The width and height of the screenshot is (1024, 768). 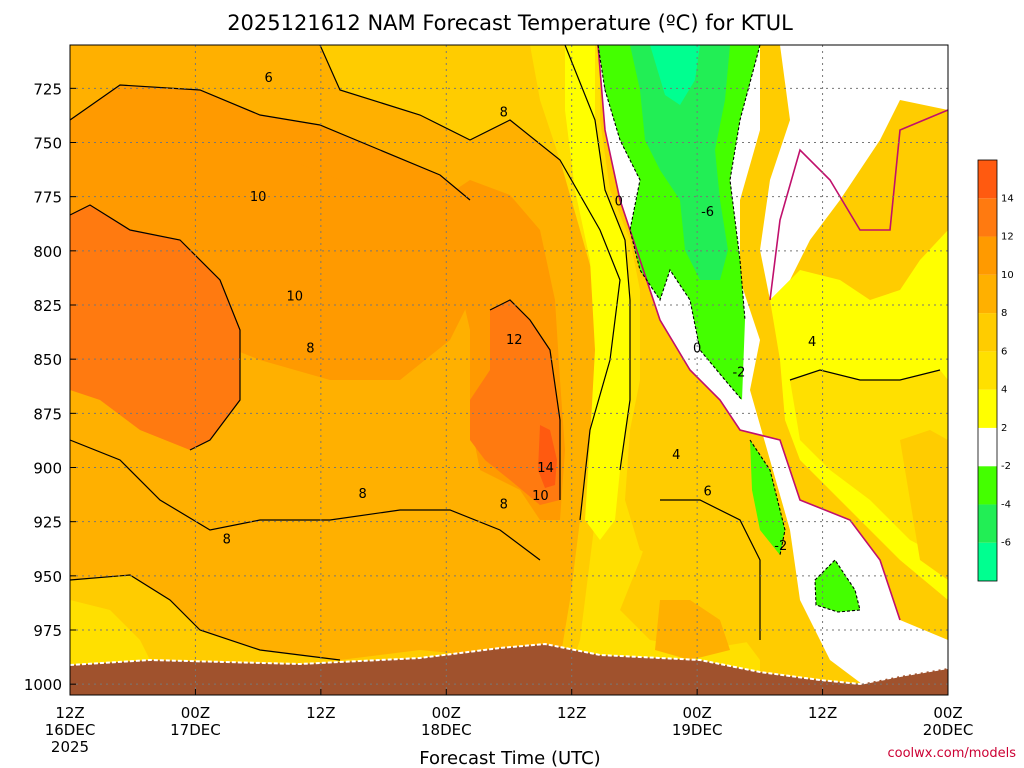 I want to click on colorbar-label: -4, so click(x=1006, y=504).